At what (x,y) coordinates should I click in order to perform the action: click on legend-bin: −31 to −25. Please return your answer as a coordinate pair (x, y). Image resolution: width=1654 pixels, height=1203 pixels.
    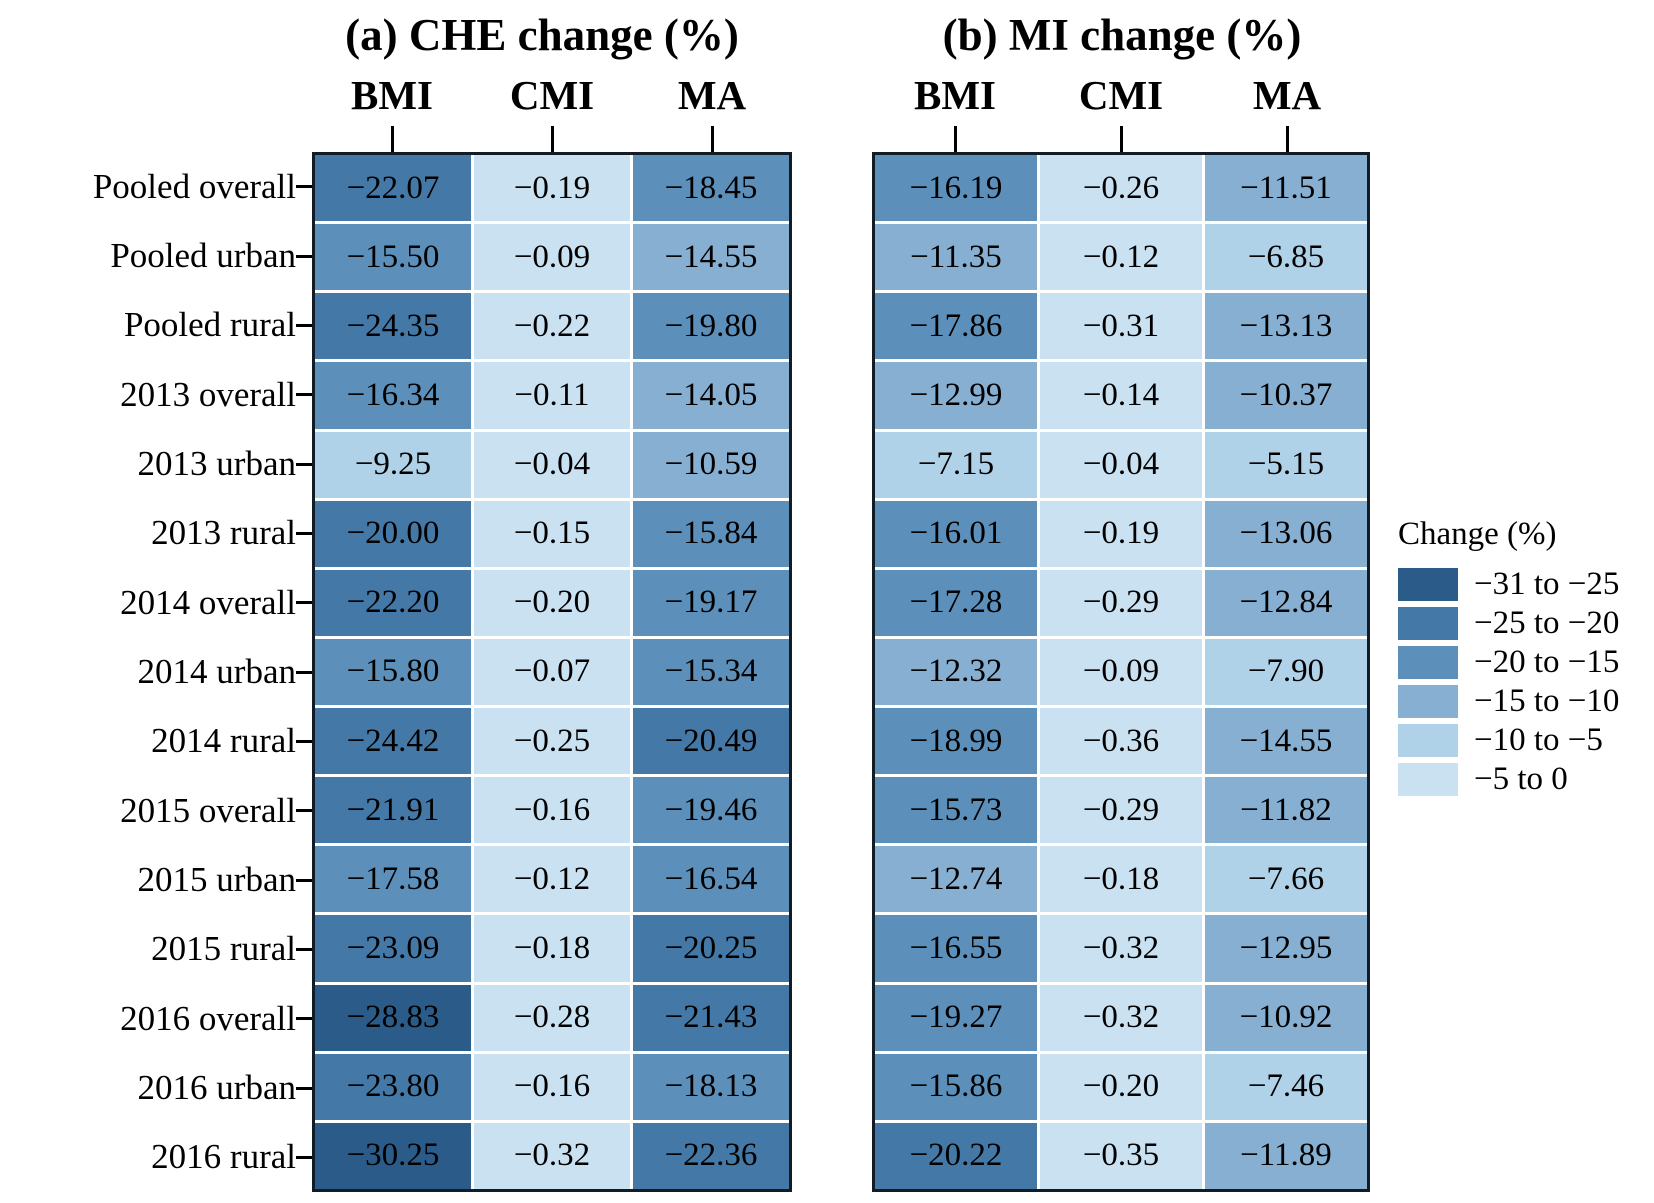
    Looking at the image, I should click on (1508, 584).